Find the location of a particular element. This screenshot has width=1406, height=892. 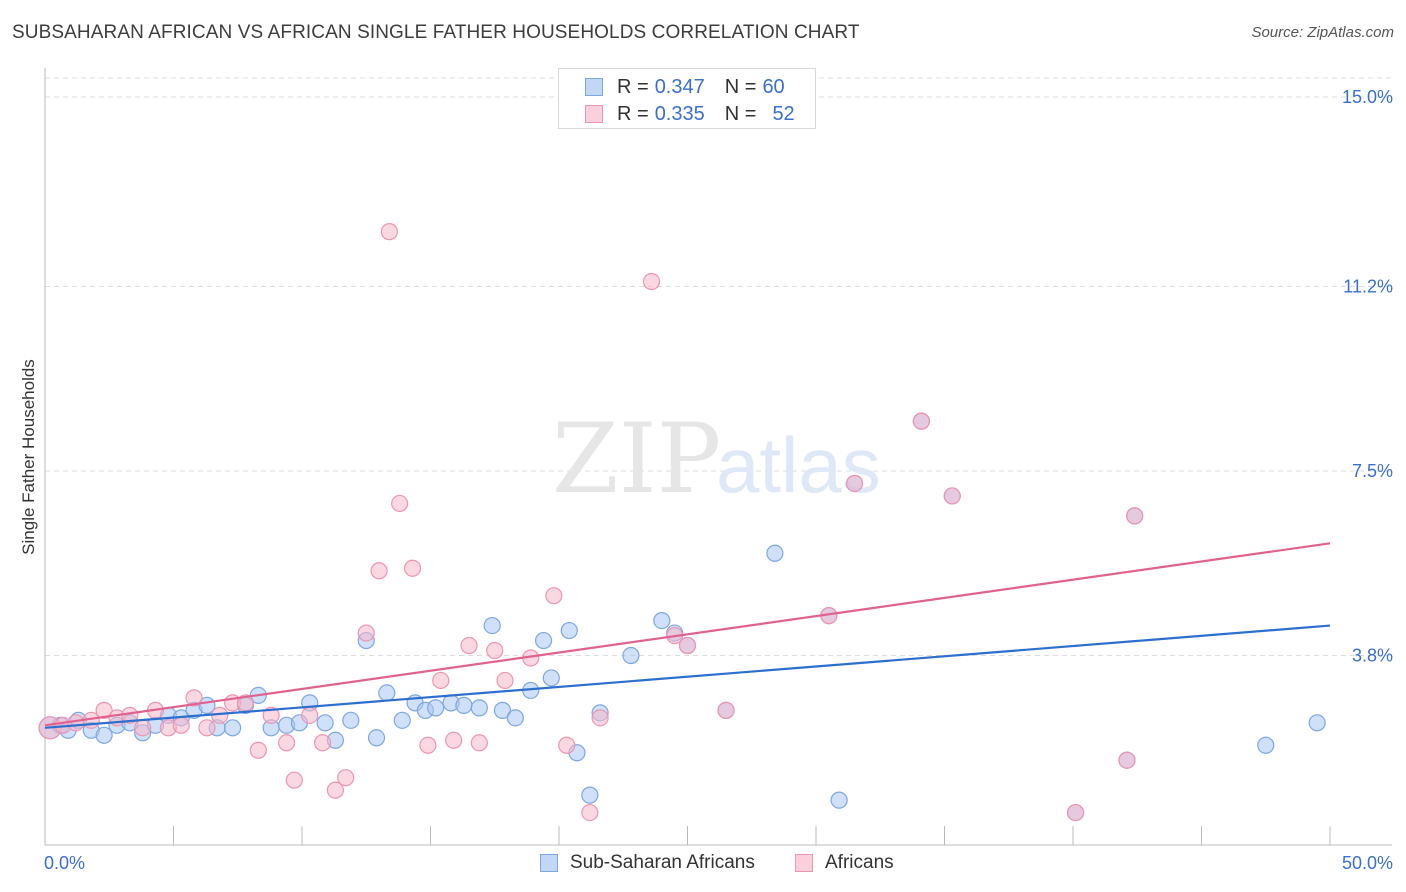

legend-n-value: 60 is located at coordinates (773, 86).